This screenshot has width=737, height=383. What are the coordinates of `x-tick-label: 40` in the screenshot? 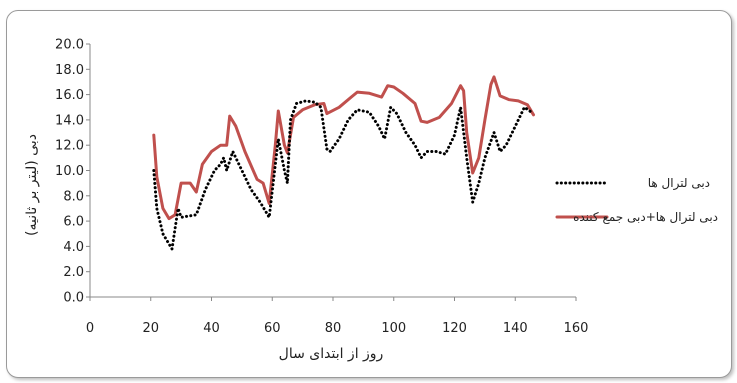 It's located at (211, 328).